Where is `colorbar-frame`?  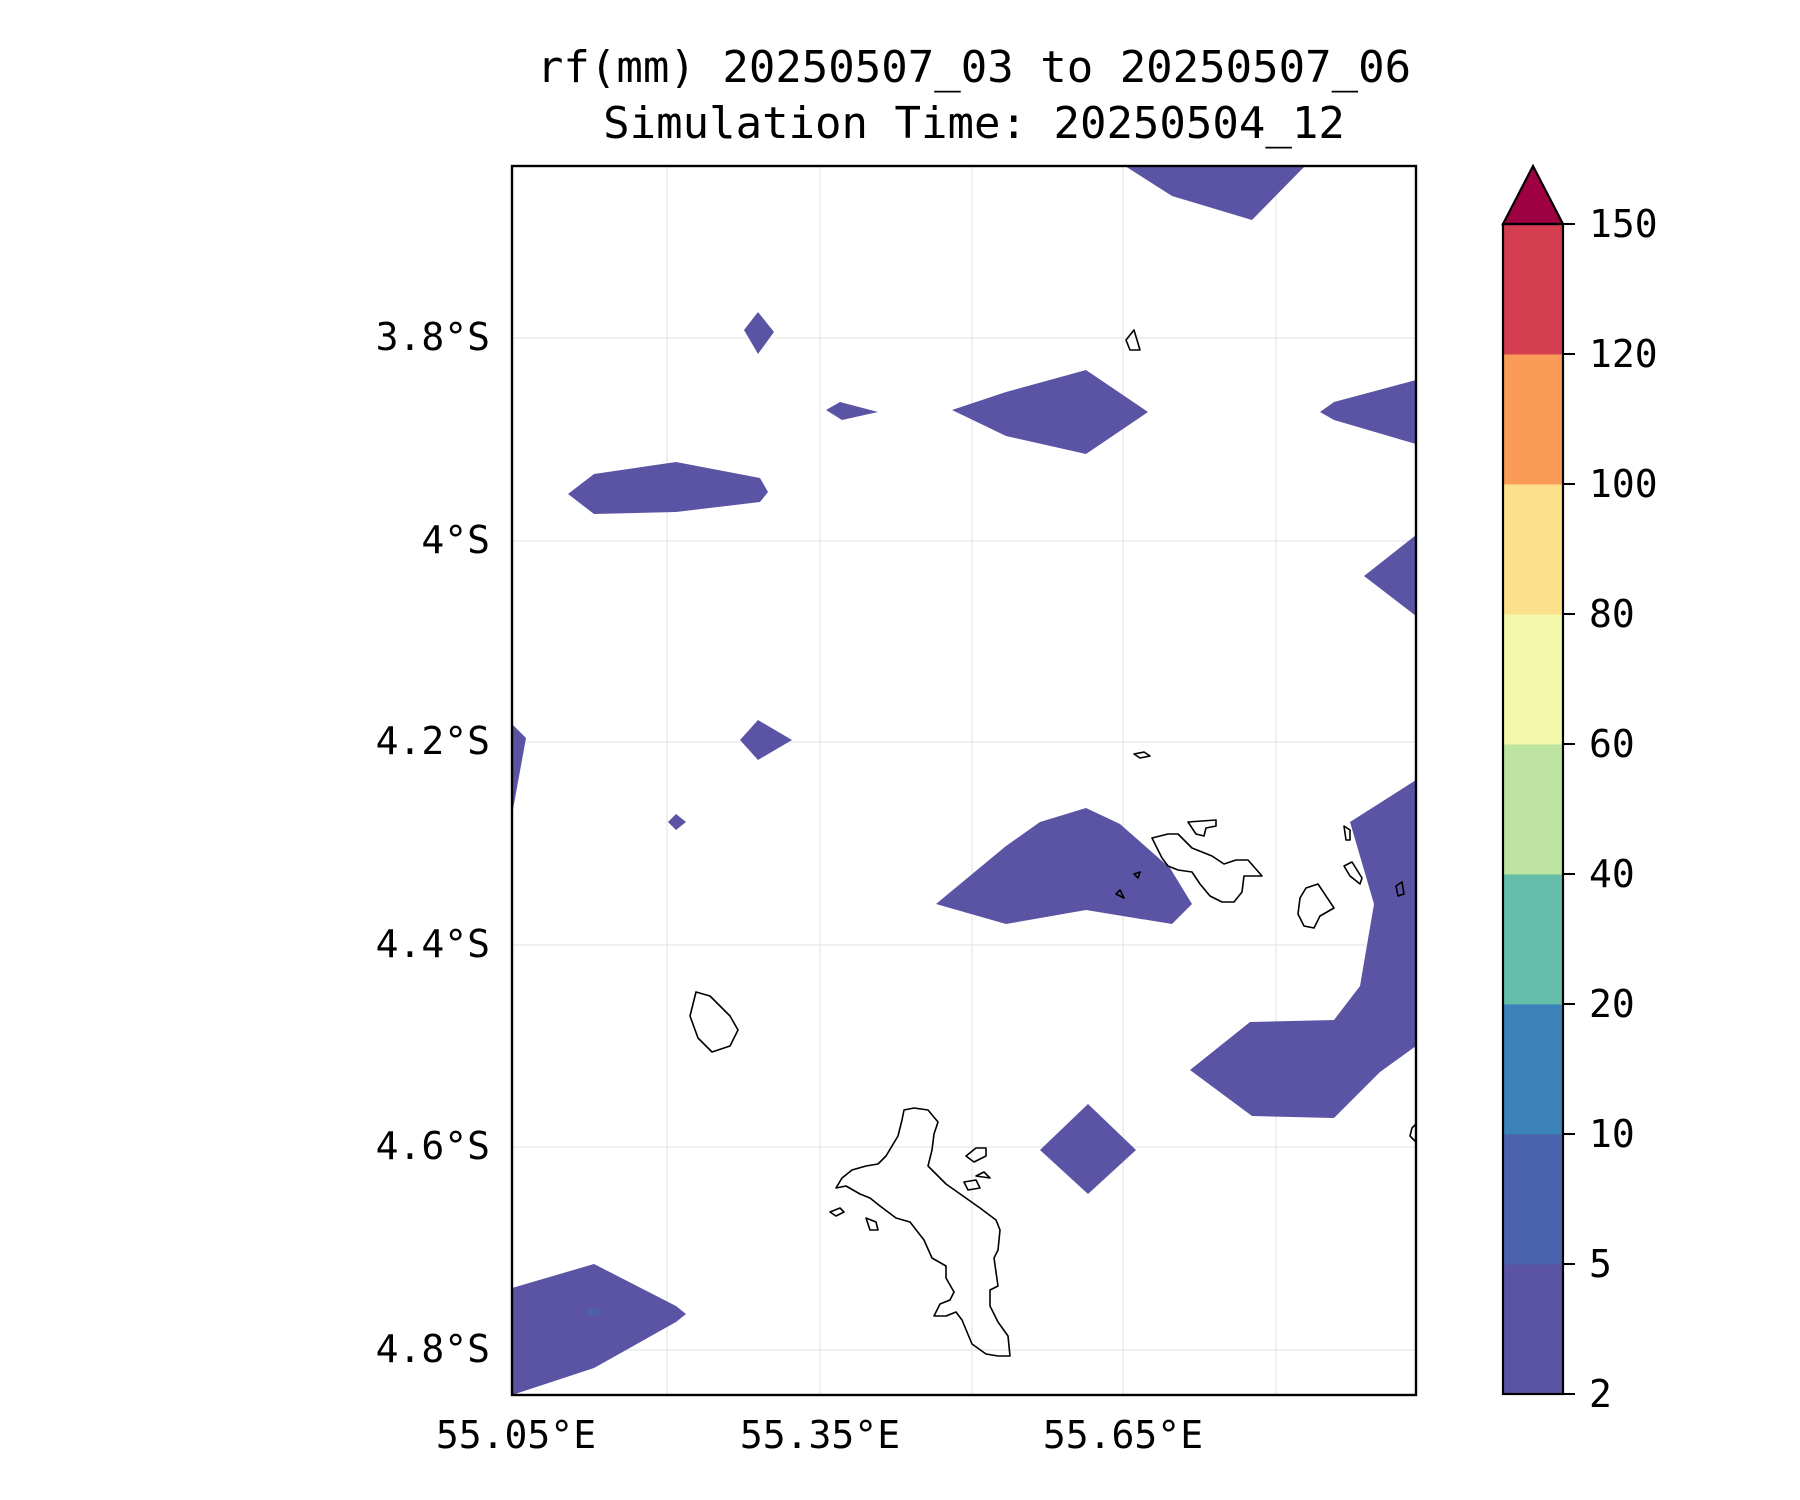
colorbar-frame is located at coordinates (1533, 809).